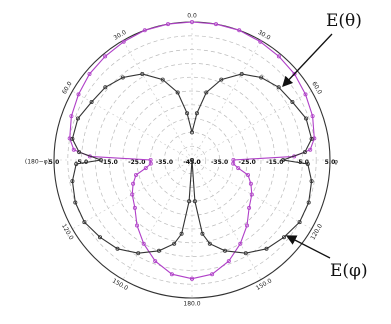 The height and width of the screenshot is (324, 391). What do you see at coordinates (192, 16) in the screenshot?
I see `angle-tick-label: 0.0` at bounding box center [192, 16].